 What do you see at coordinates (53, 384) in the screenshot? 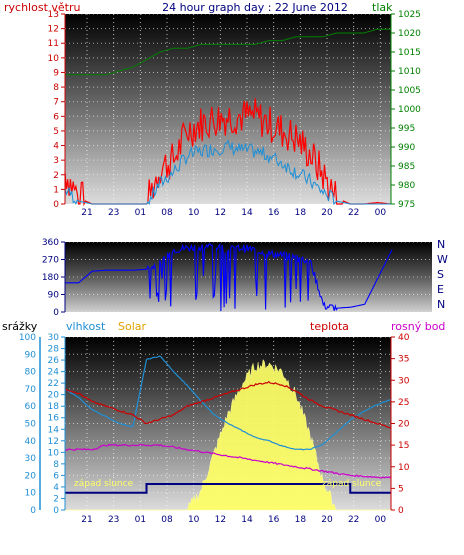
I see `humidity-tick-label: 22` at bounding box center [53, 384].